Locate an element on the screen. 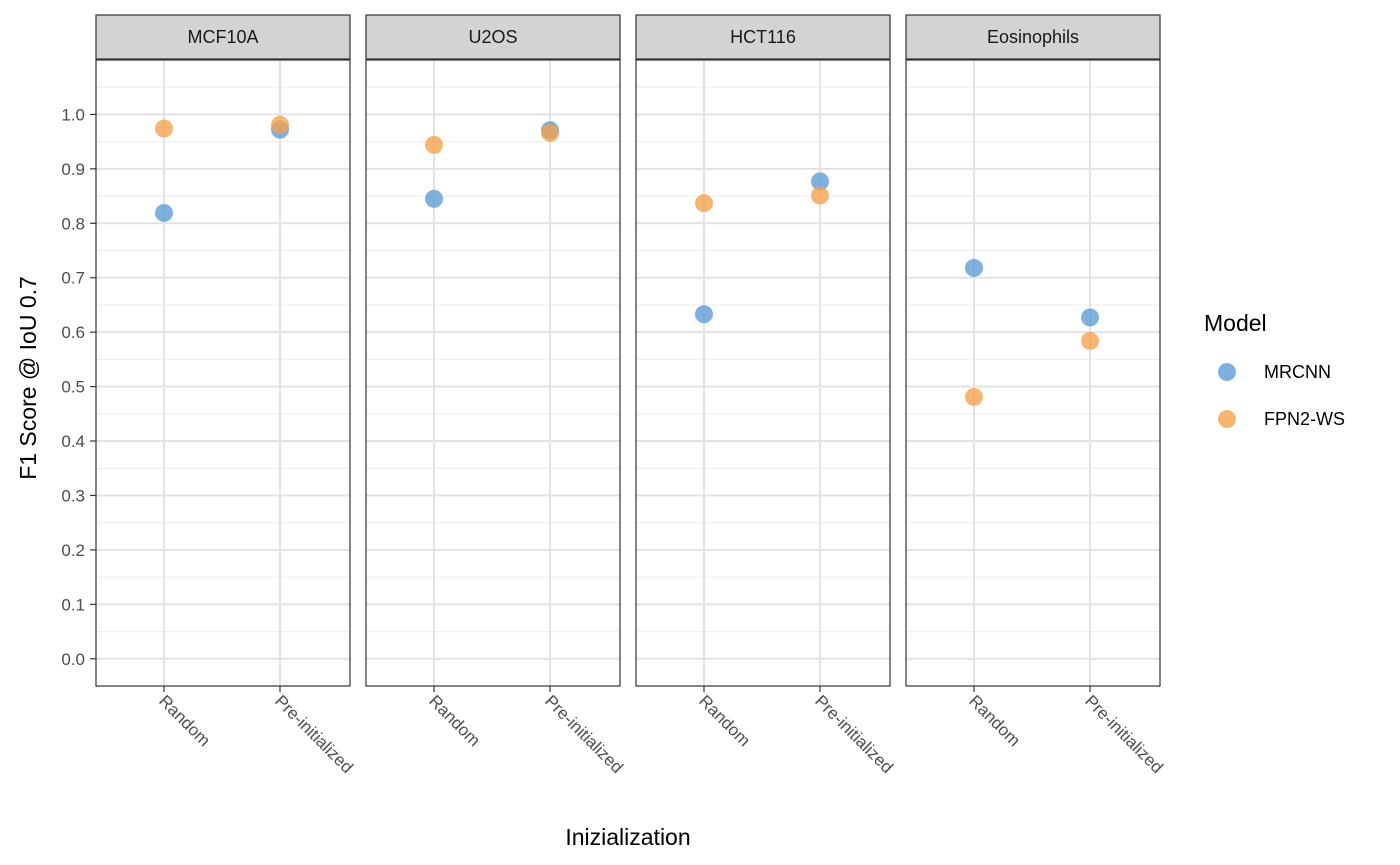  facet-strip-label: Eosinophils is located at coordinates (1033, 37).